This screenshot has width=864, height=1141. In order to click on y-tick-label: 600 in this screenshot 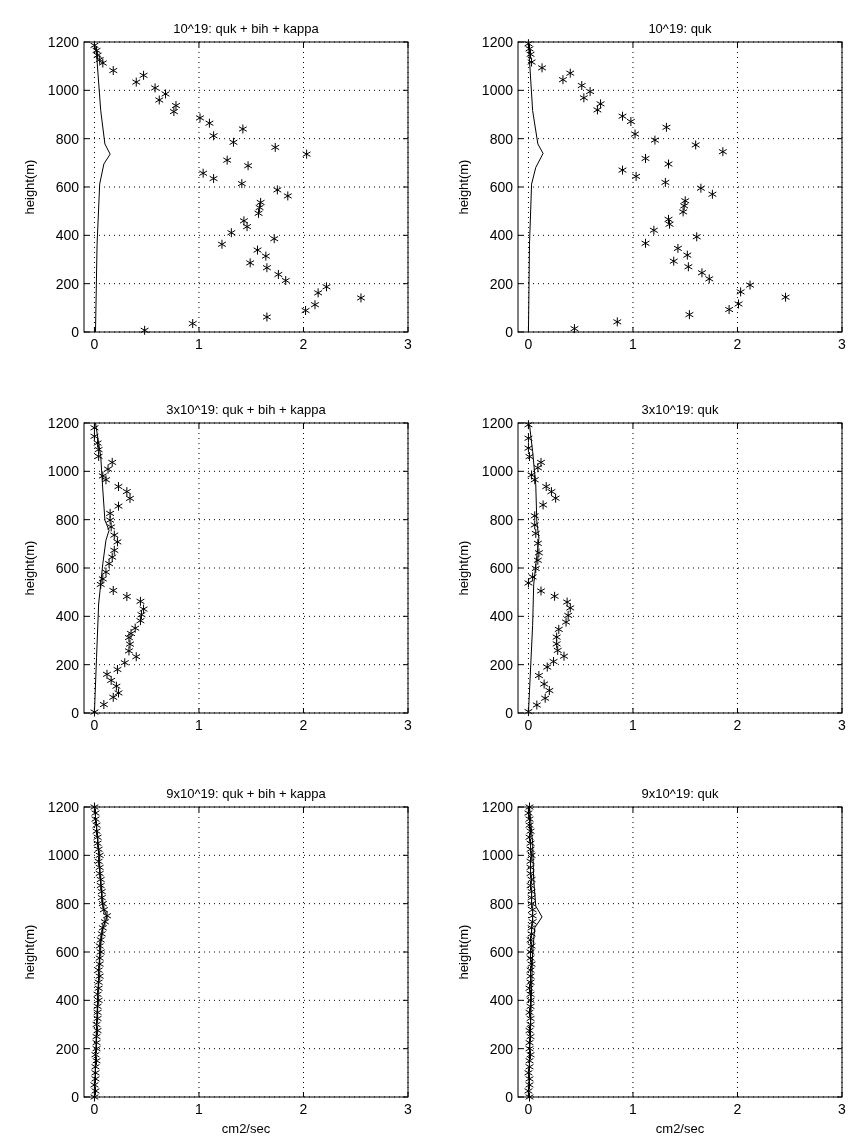, I will do `click(67, 186)`.